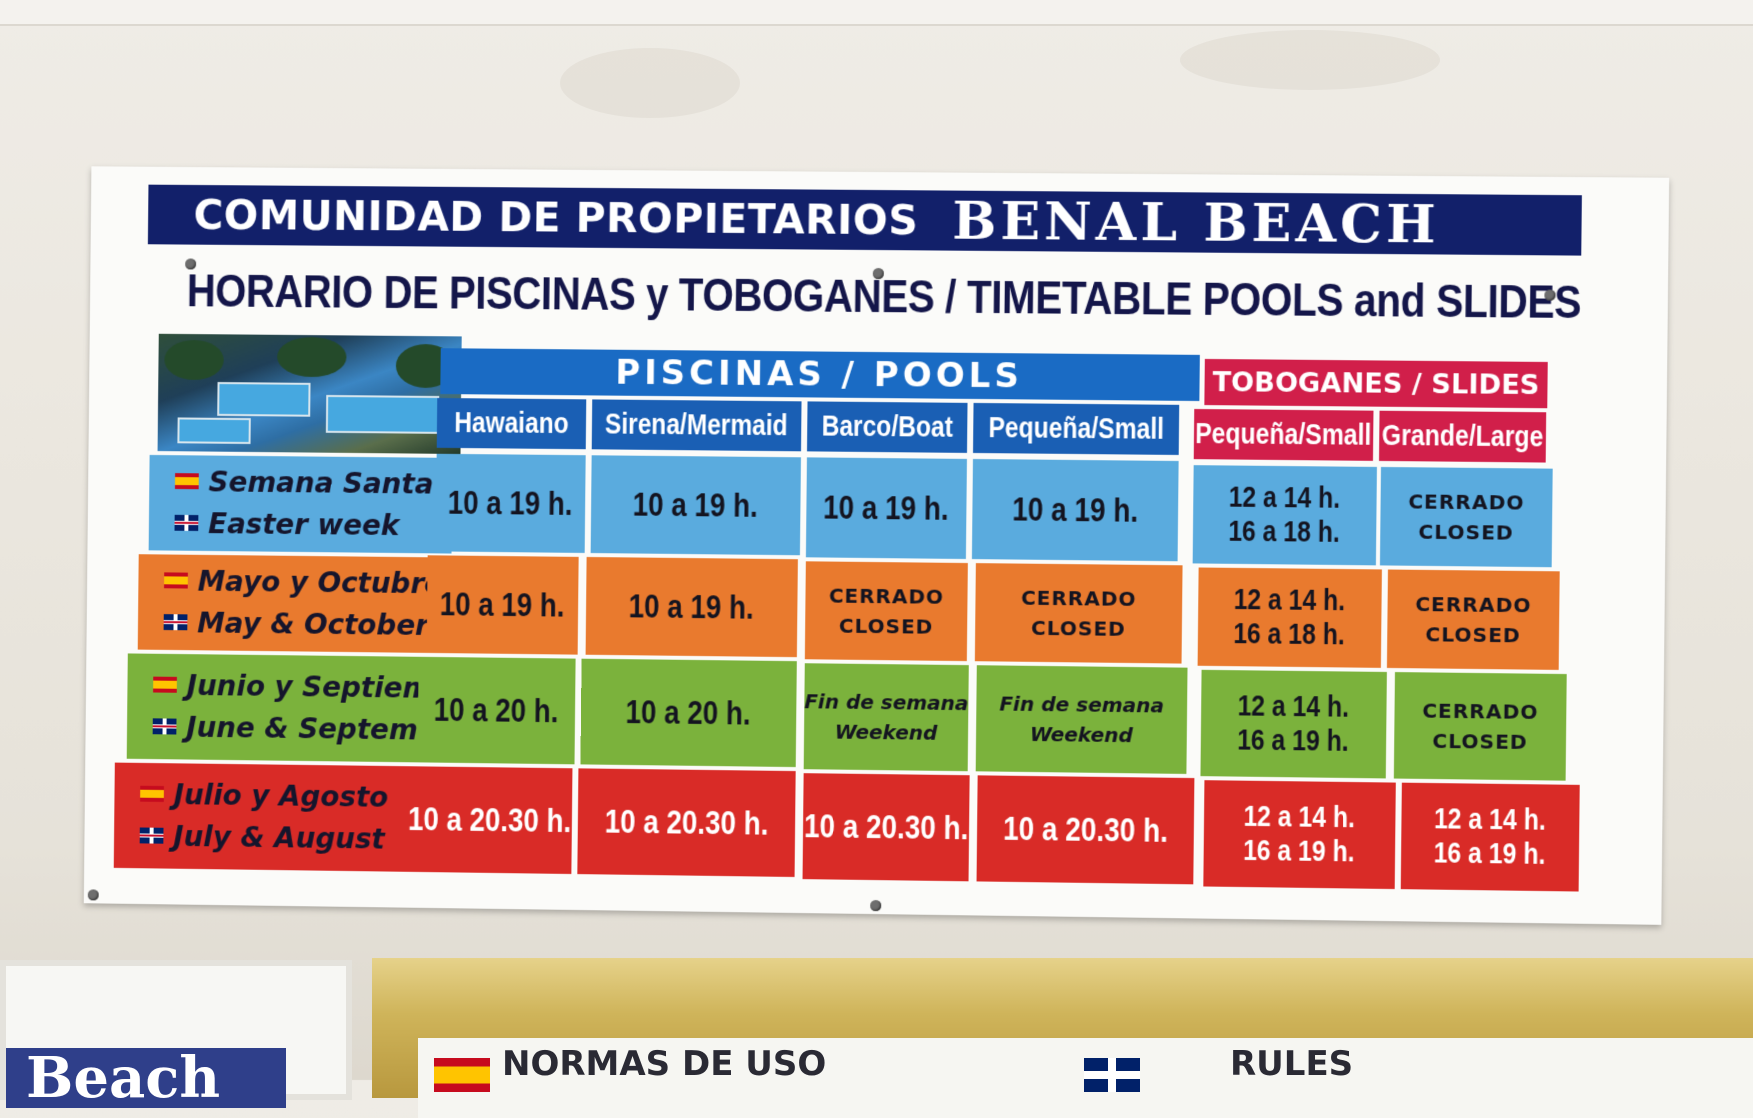 This screenshot has height=1118, width=1753. I want to click on cell-july-grande-slide: 12 a 14 h. 16 a 19 h., so click(1490, 837).